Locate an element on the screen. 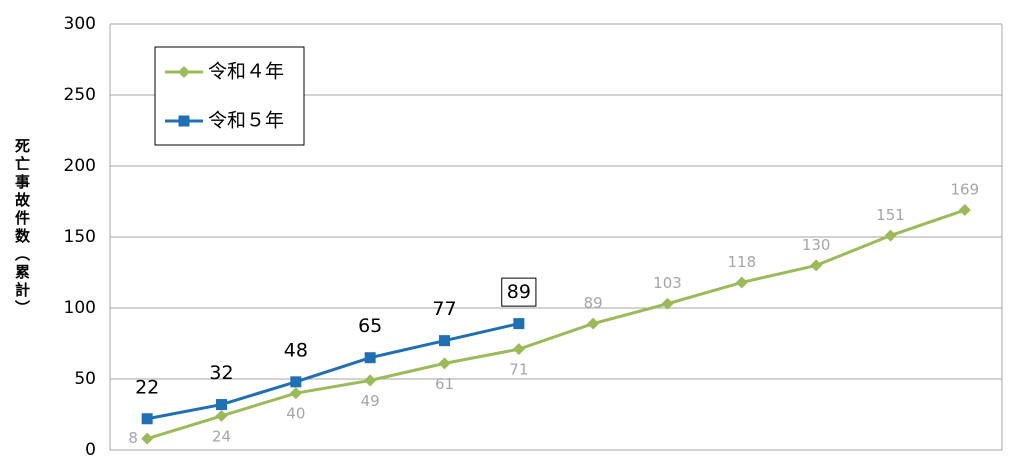 This screenshot has width=1024, height=463. y-tick-label: 0 is located at coordinates (90, 450).